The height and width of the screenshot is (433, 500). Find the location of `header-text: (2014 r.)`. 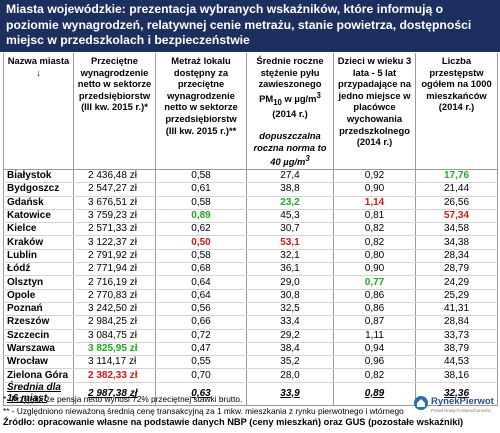

header-text: (2014 r.) is located at coordinates (290, 114).